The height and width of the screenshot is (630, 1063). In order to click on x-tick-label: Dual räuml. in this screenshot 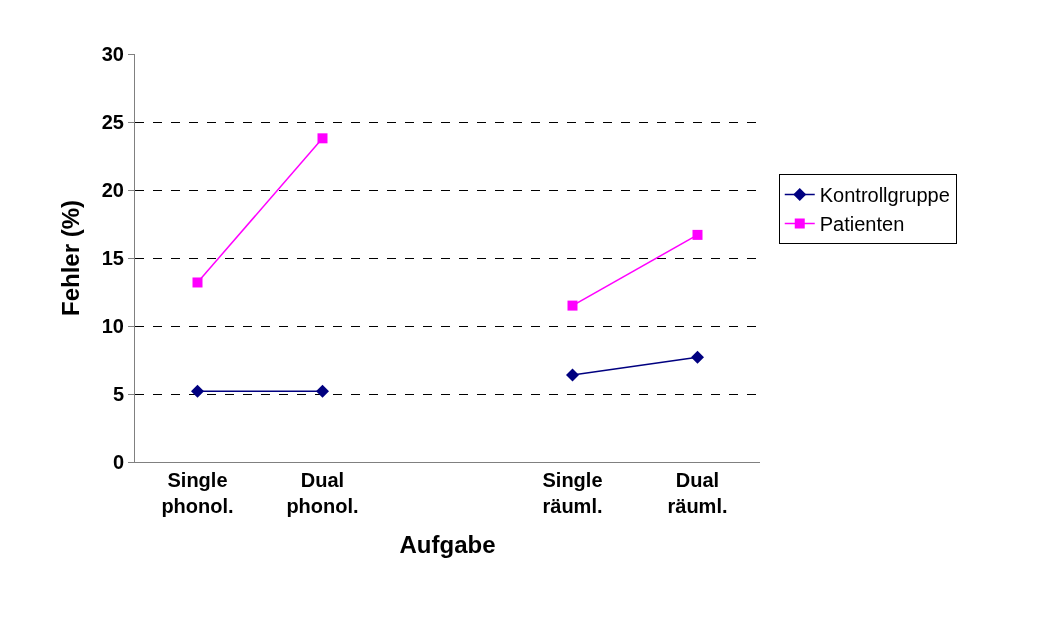, I will do `click(697, 493)`.